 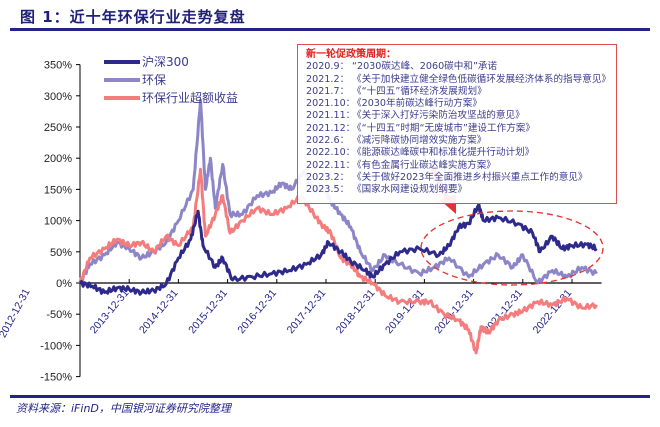 I want to click on policy-date: 2021.12：, so click(x=331, y=128).